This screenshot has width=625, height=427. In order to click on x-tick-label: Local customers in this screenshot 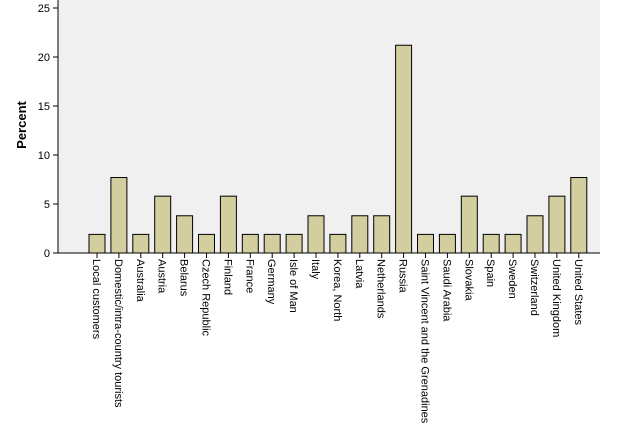, I will do `click(96, 299)`.